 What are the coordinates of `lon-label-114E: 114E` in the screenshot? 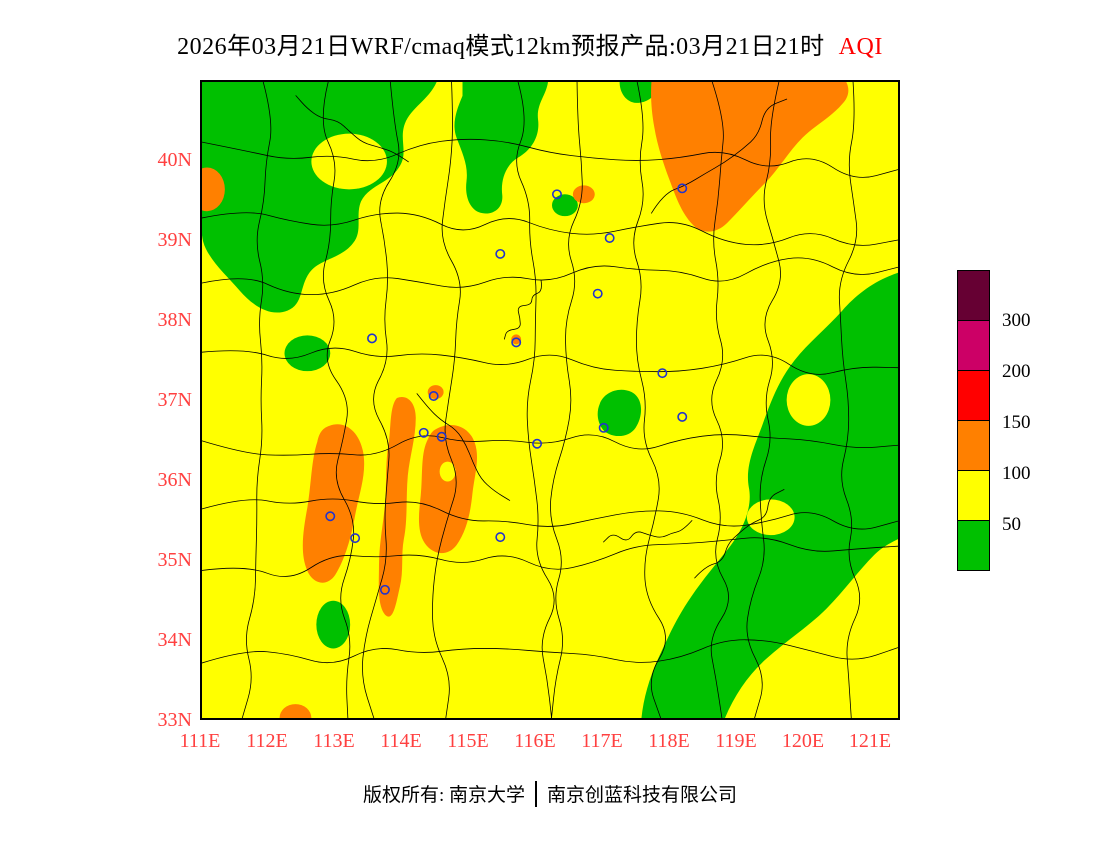 It's located at (401, 741).